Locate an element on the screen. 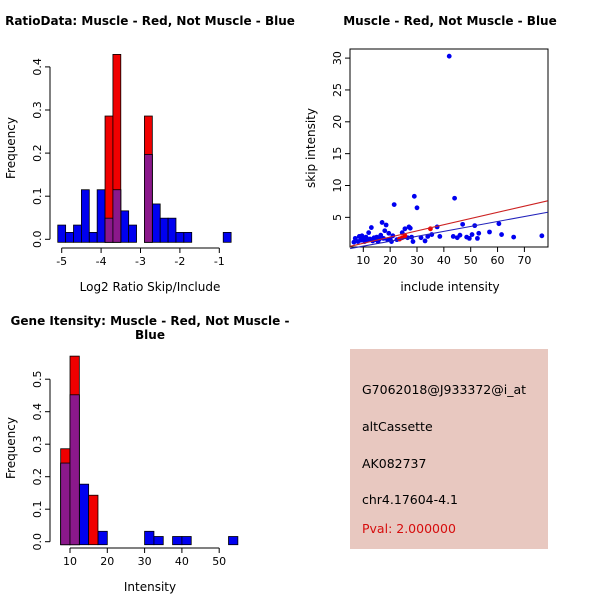 The height and width of the screenshot is (600, 600). intensity-scatter-xlabel: include intensity is located at coordinates (450, 287).